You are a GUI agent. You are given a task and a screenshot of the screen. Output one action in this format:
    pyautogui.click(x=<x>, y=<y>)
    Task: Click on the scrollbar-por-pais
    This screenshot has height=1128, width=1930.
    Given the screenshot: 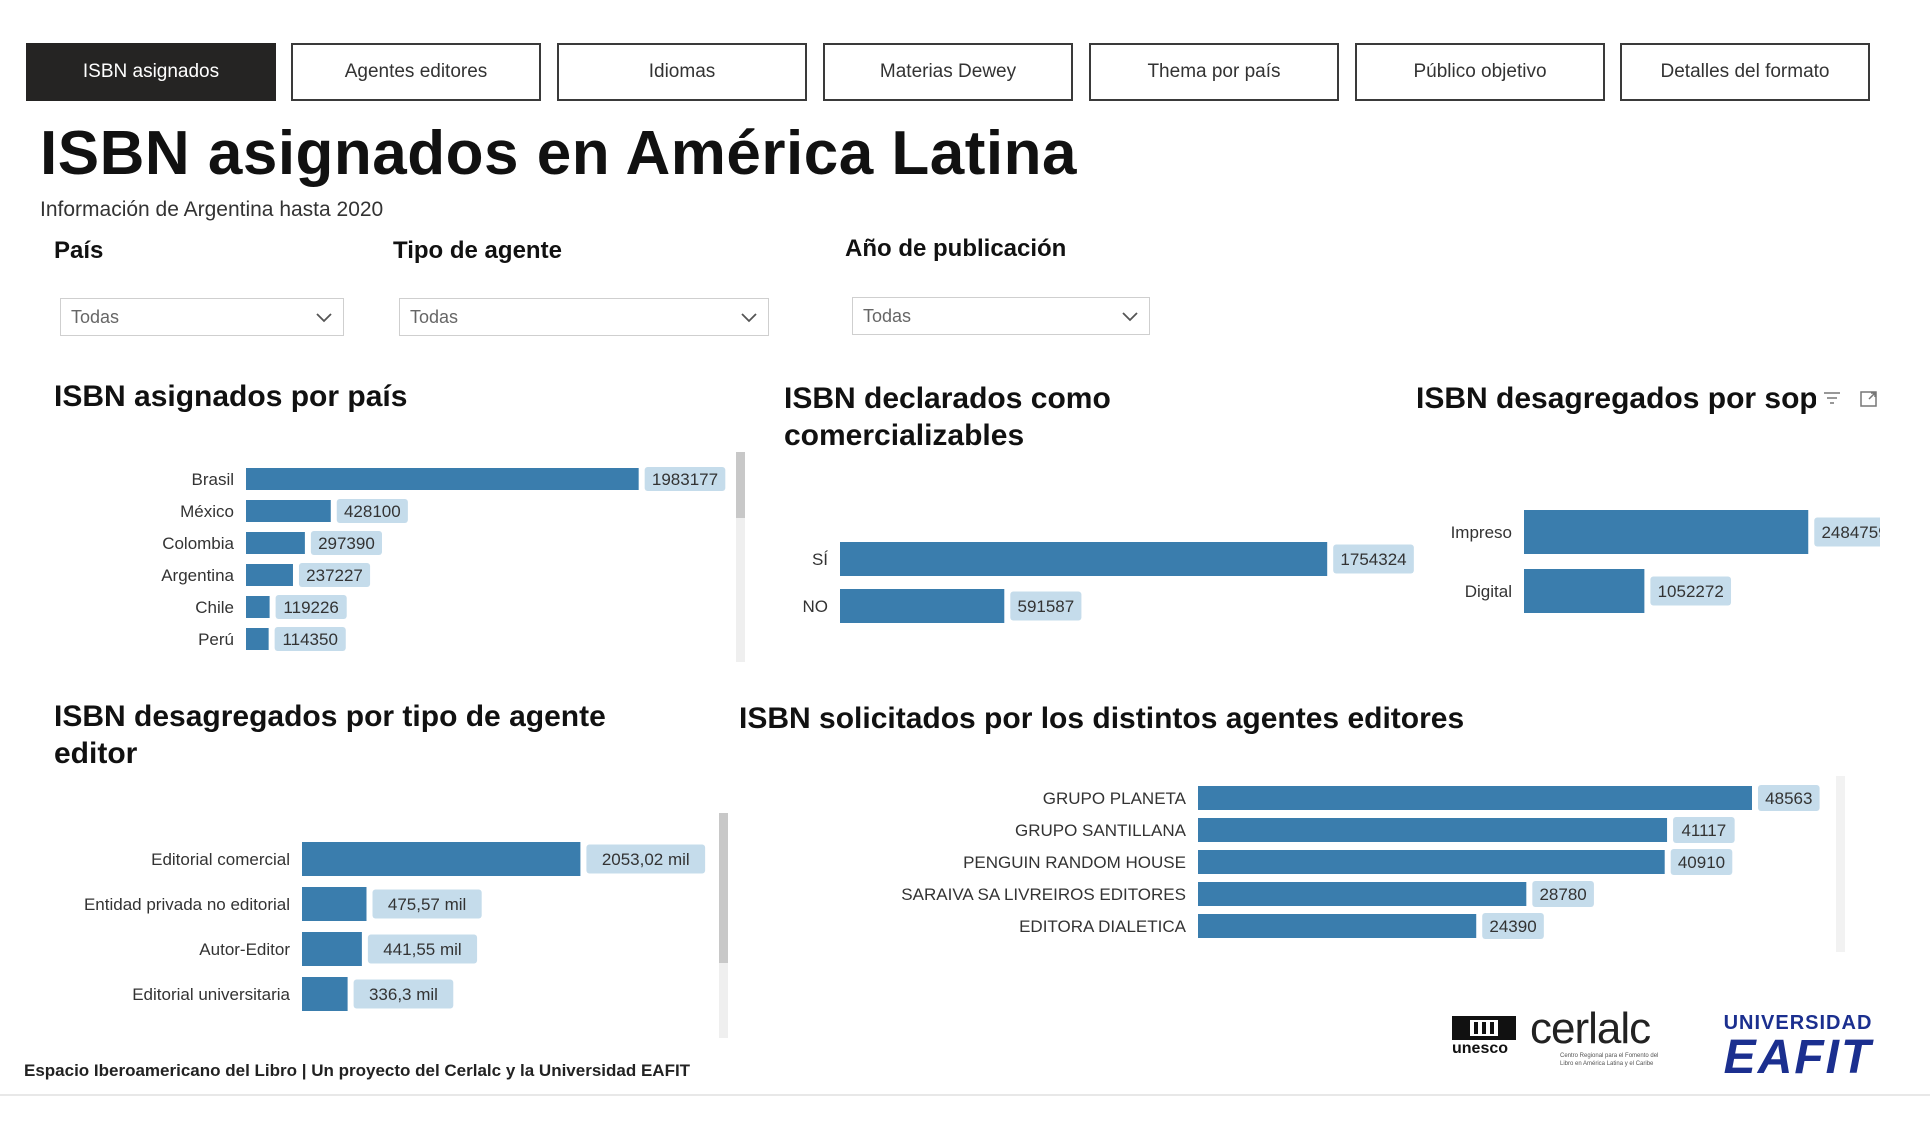 What is the action you would take?
    pyautogui.click(x=740, y=557)
    